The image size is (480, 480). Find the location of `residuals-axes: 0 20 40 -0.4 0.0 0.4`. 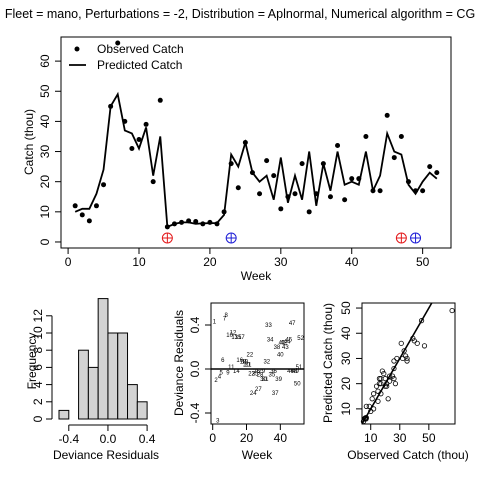

residuals-axes: 0 20 40 -0.4 0.0 0.4 is located at coordinates (246, 380).